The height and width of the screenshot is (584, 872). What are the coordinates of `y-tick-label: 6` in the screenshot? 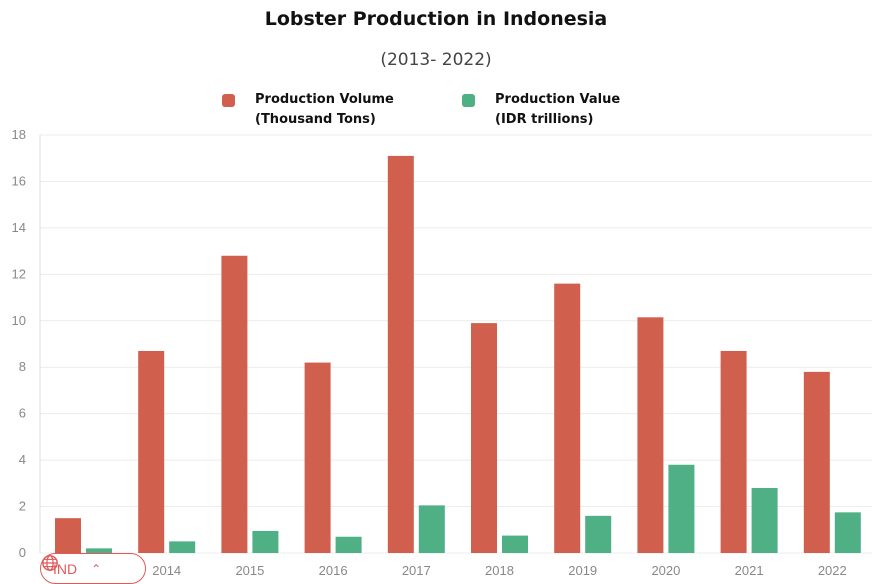 It's located at (22, 413).